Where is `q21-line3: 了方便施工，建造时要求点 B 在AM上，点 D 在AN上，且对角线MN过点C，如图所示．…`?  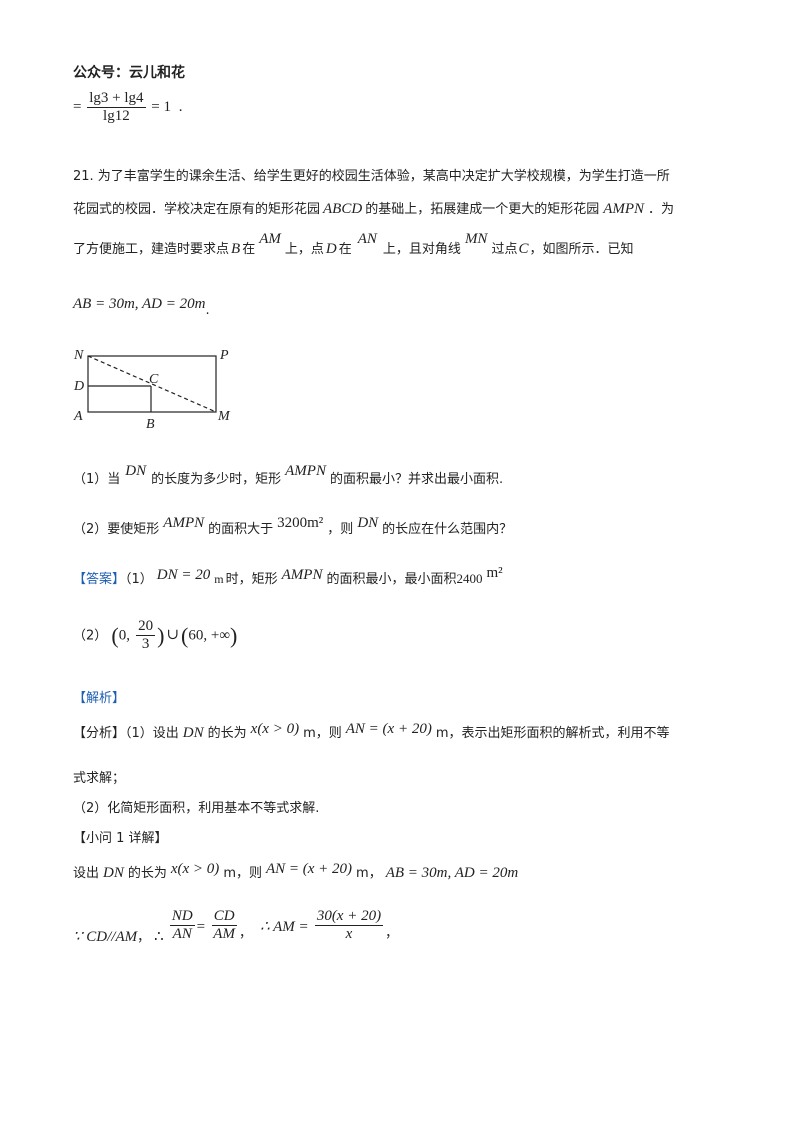
q21-line3: 了方便施工，建造时要求点 B 在AM上，点 D 在AN上，且对角线MN过点C，如图所示．… is located at coordinates (353, 244).